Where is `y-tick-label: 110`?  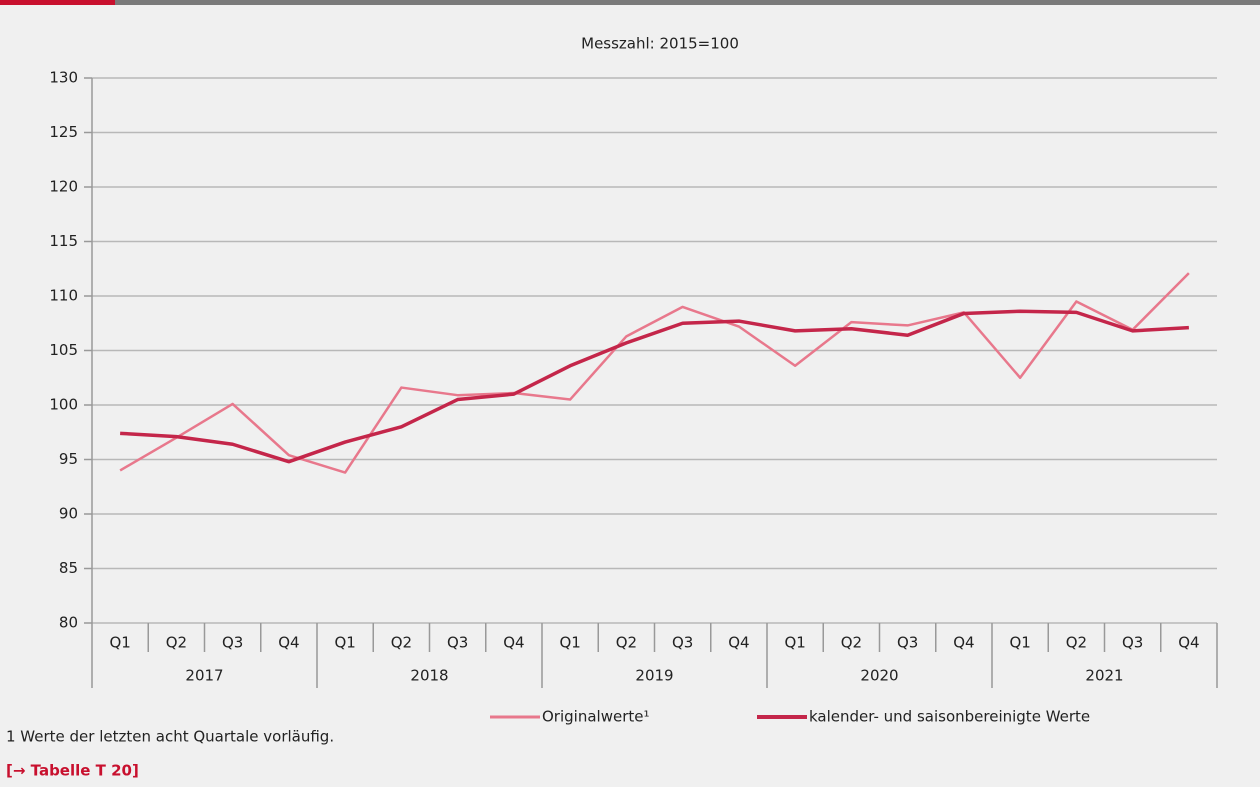 y-tick-label: 110 is located at coordinates (63, 296).